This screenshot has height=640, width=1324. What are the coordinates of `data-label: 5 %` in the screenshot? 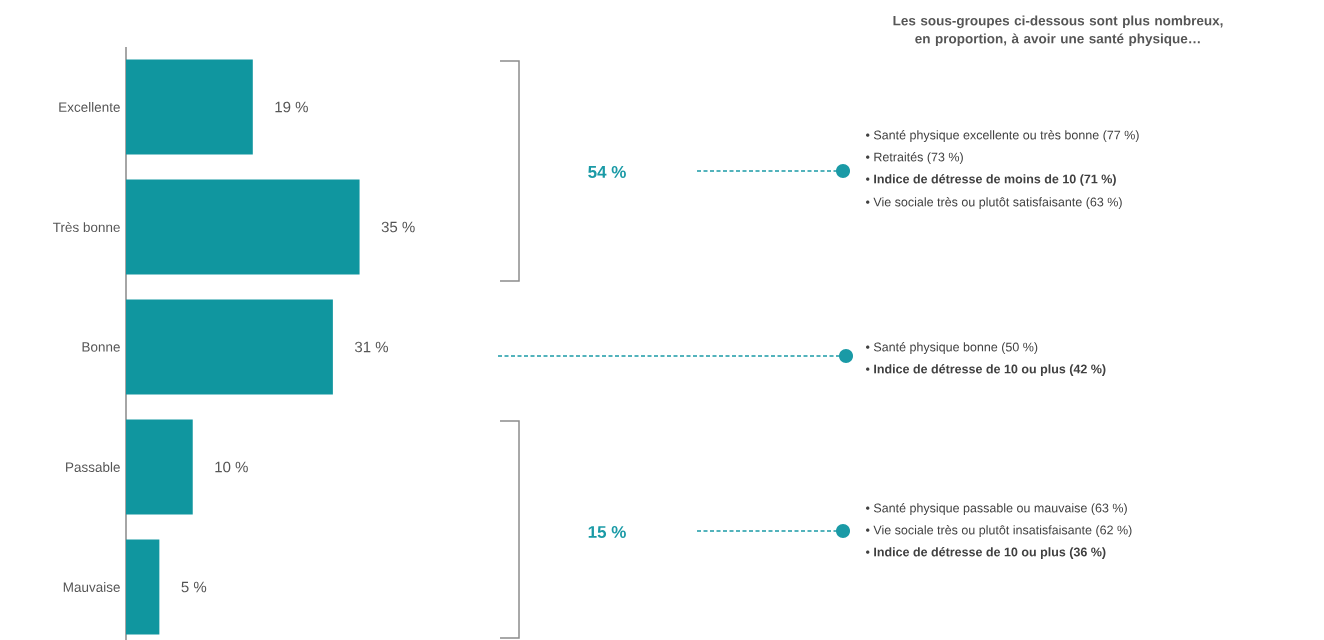 It's located at (194, 587).